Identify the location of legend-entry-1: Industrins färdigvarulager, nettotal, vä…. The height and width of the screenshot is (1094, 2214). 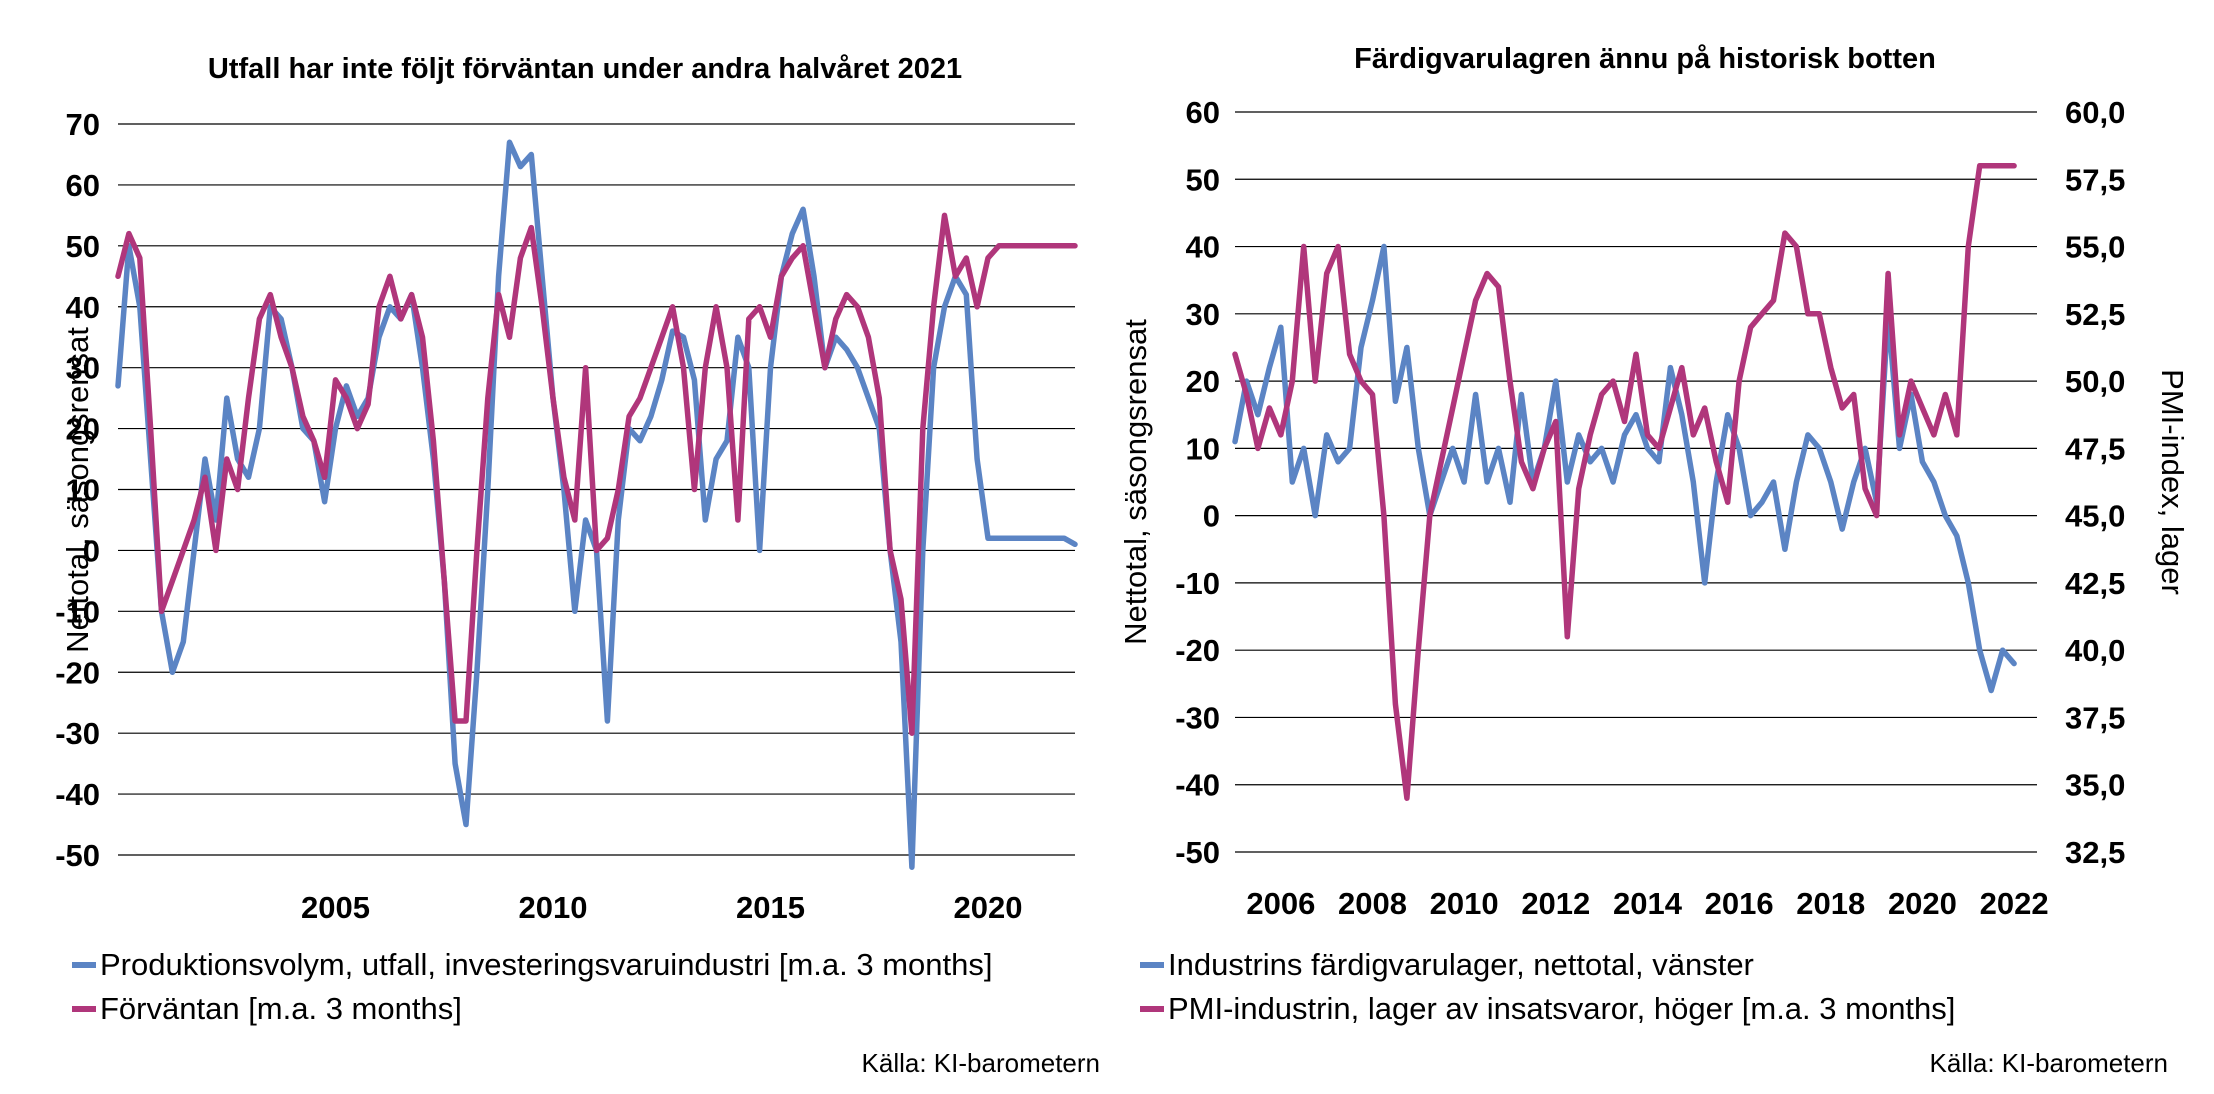
(1461, 964).